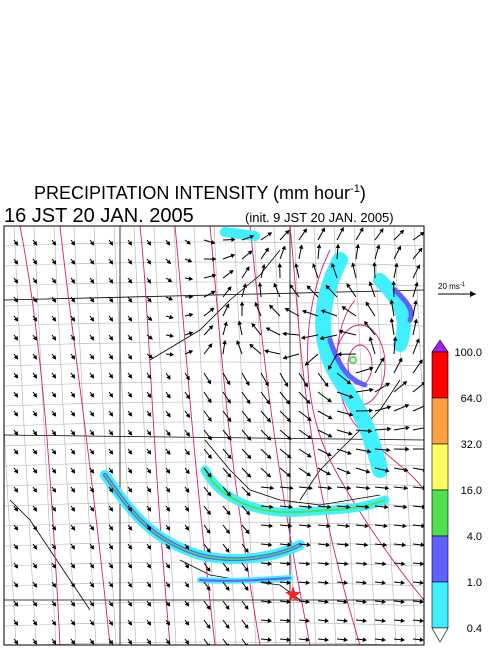  I want to click on vector-scale-head, so click(473, 294).